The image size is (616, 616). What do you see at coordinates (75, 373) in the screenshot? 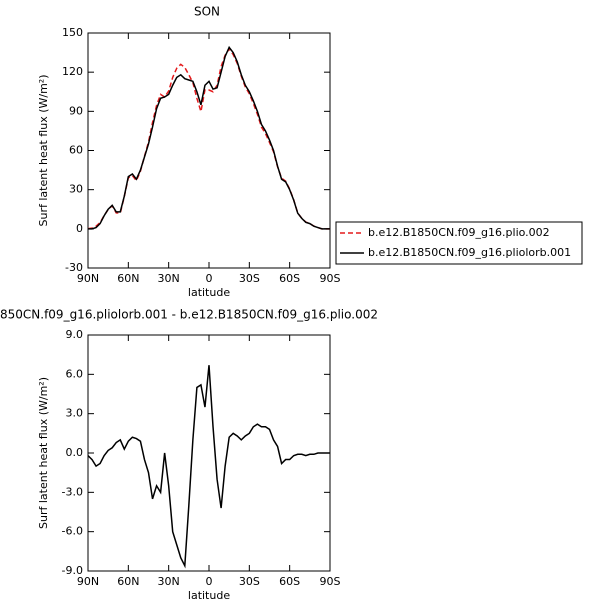
I see `y-tick-label: 6.0` at bounding box center [75, 373].